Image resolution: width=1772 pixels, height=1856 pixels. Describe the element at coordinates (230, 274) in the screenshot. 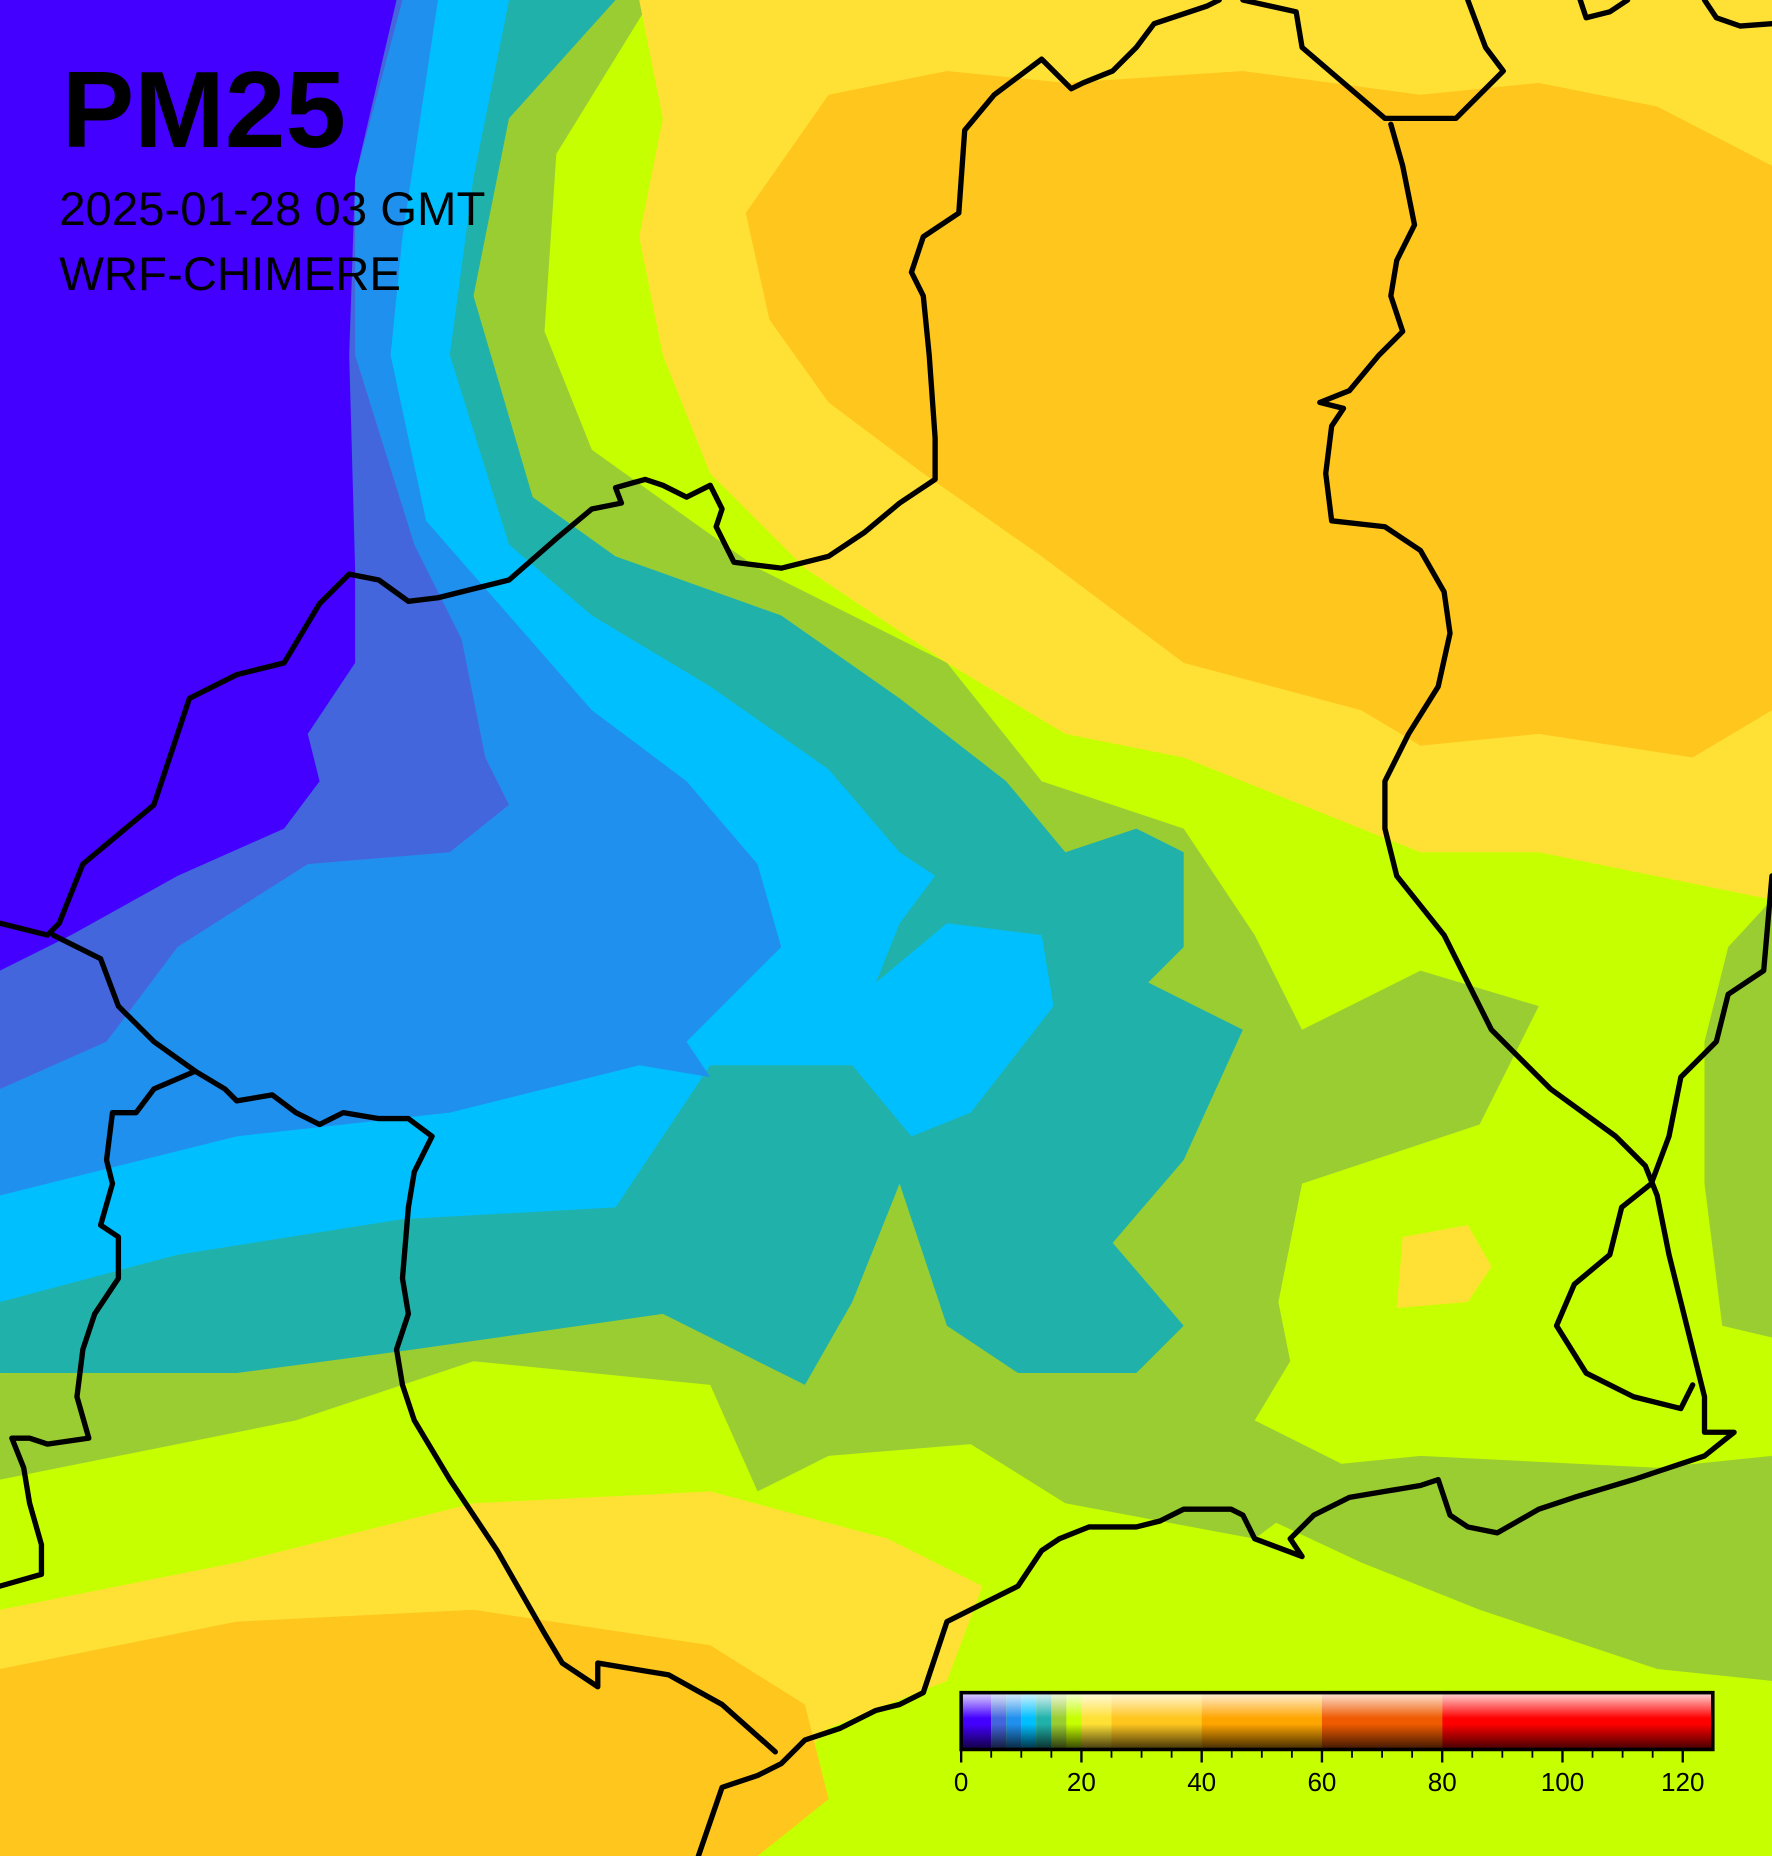

I see `model-name: WRF-CHIMERE` at that location.